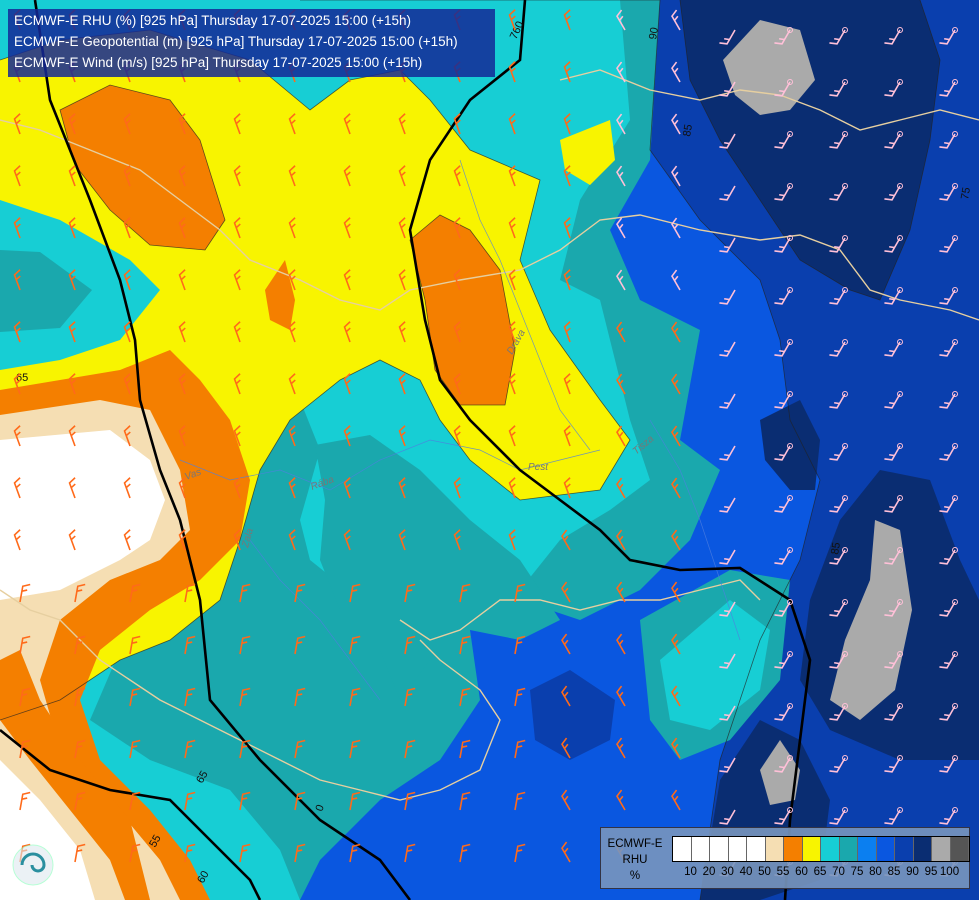 The width and height of the screenshot is (979, 900). What do you see at coordinates (635, 876) in the screenshot?
I see `legend-title-unit: %` at bounding box center [635, 876].